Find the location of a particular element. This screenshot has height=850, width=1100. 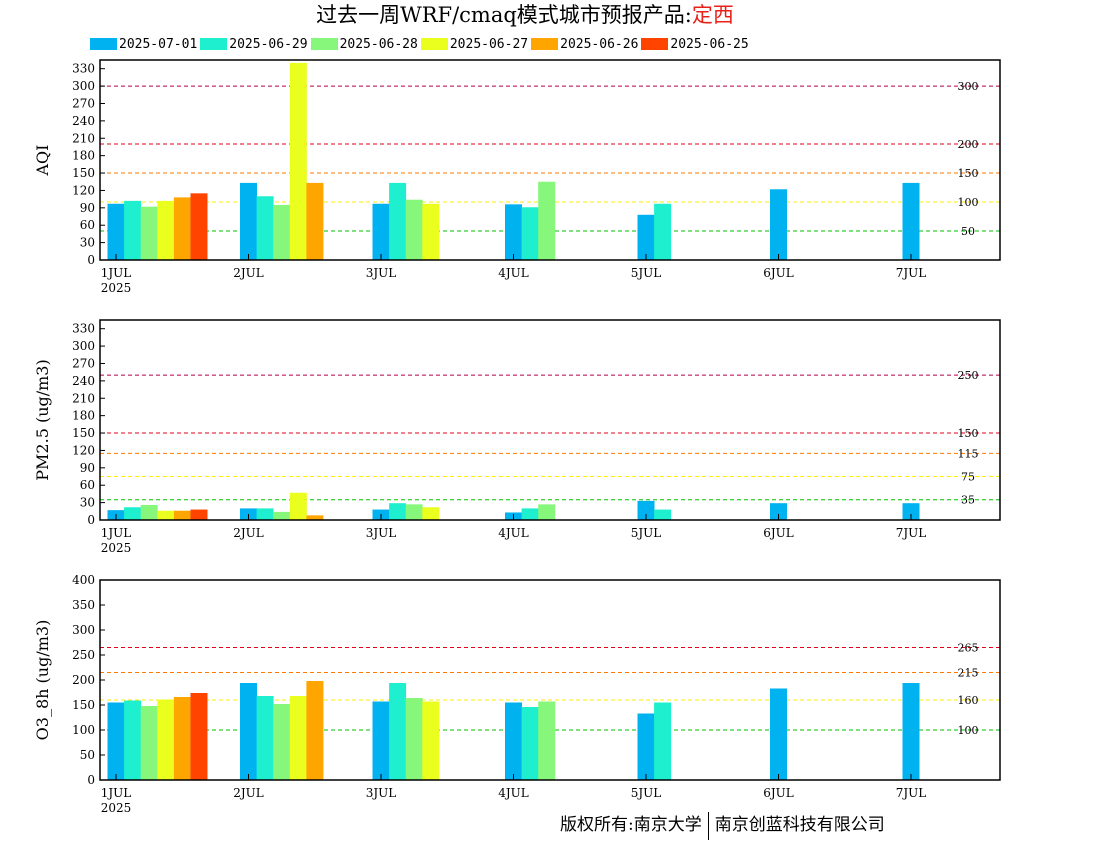

pm25-threshold-label: 115 is located at coordinates (968, 453).